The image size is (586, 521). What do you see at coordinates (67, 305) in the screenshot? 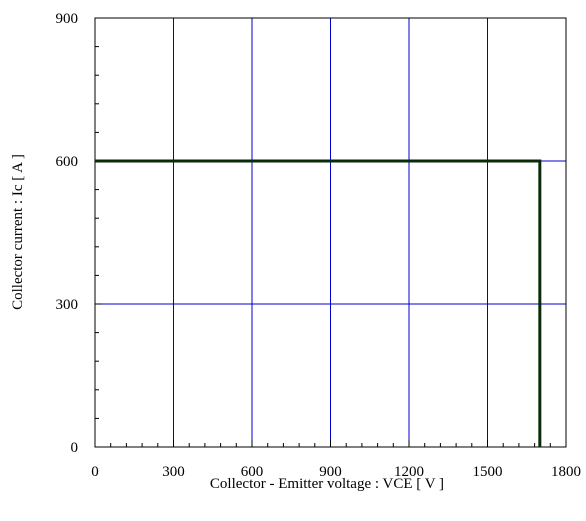
I see `y-tick-label: 300` at bounding box center [67, 305].